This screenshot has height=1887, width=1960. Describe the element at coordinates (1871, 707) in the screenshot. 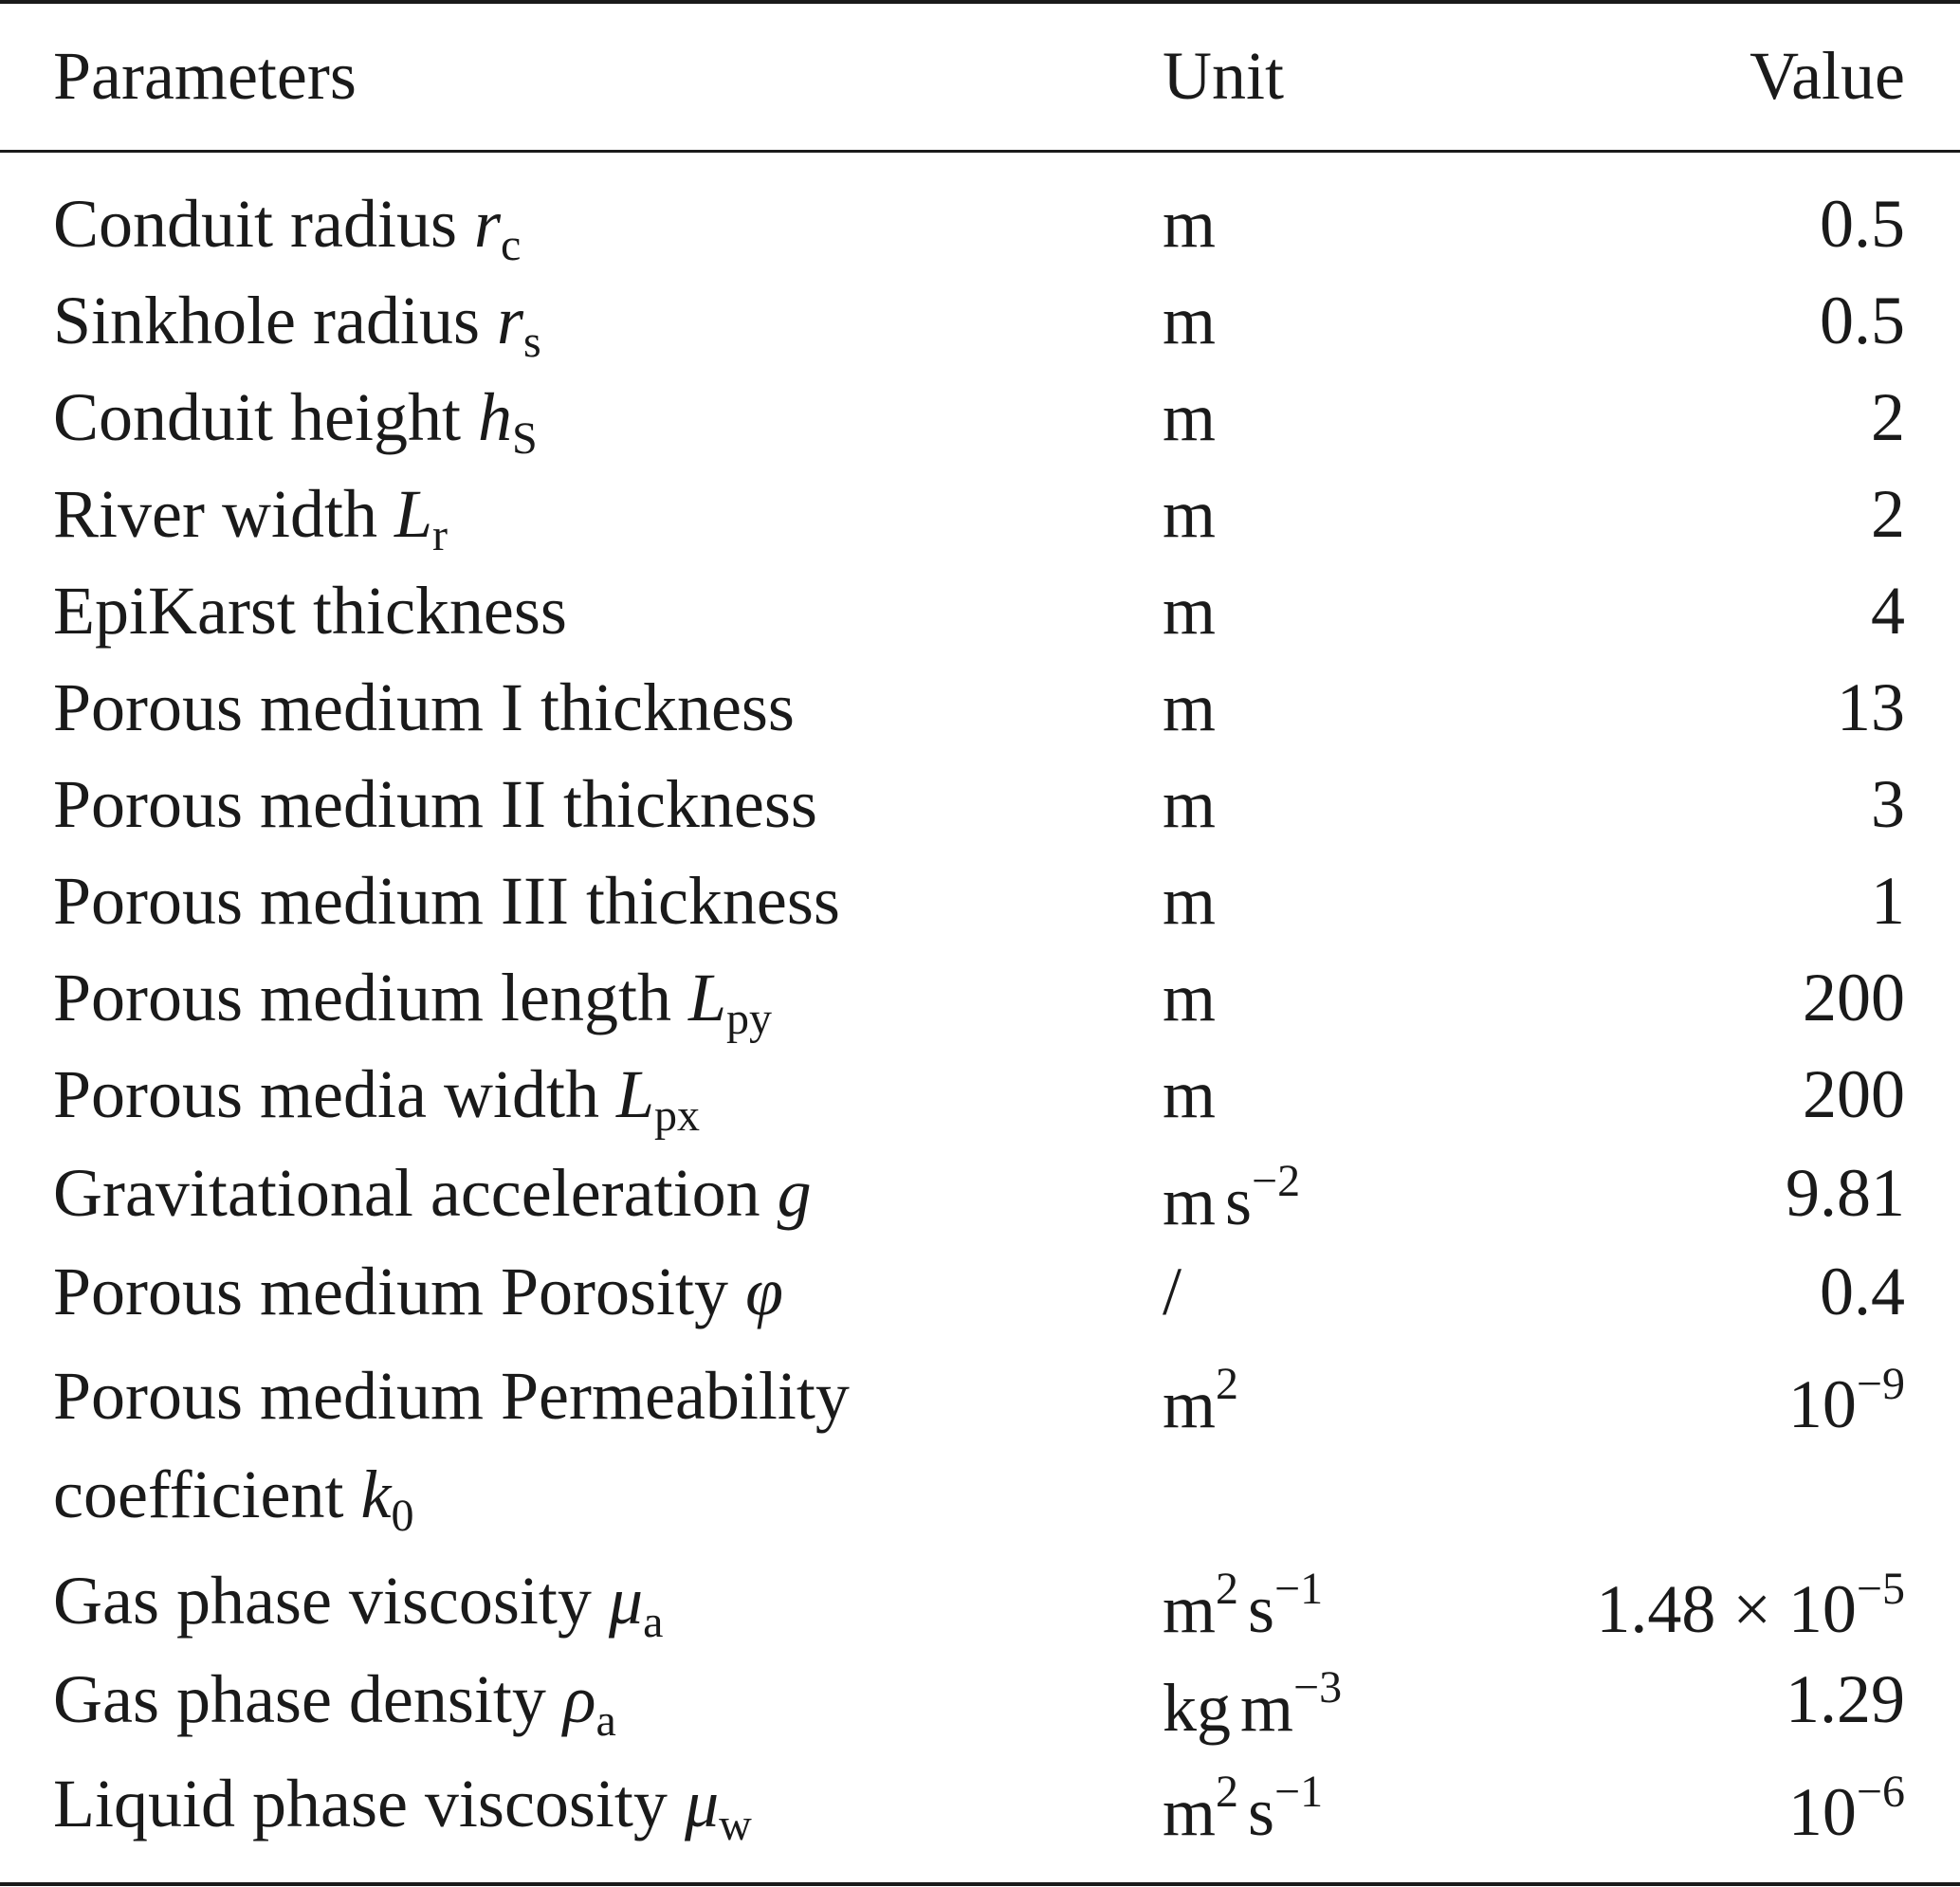

I see `table-row-value: 13` at that location.